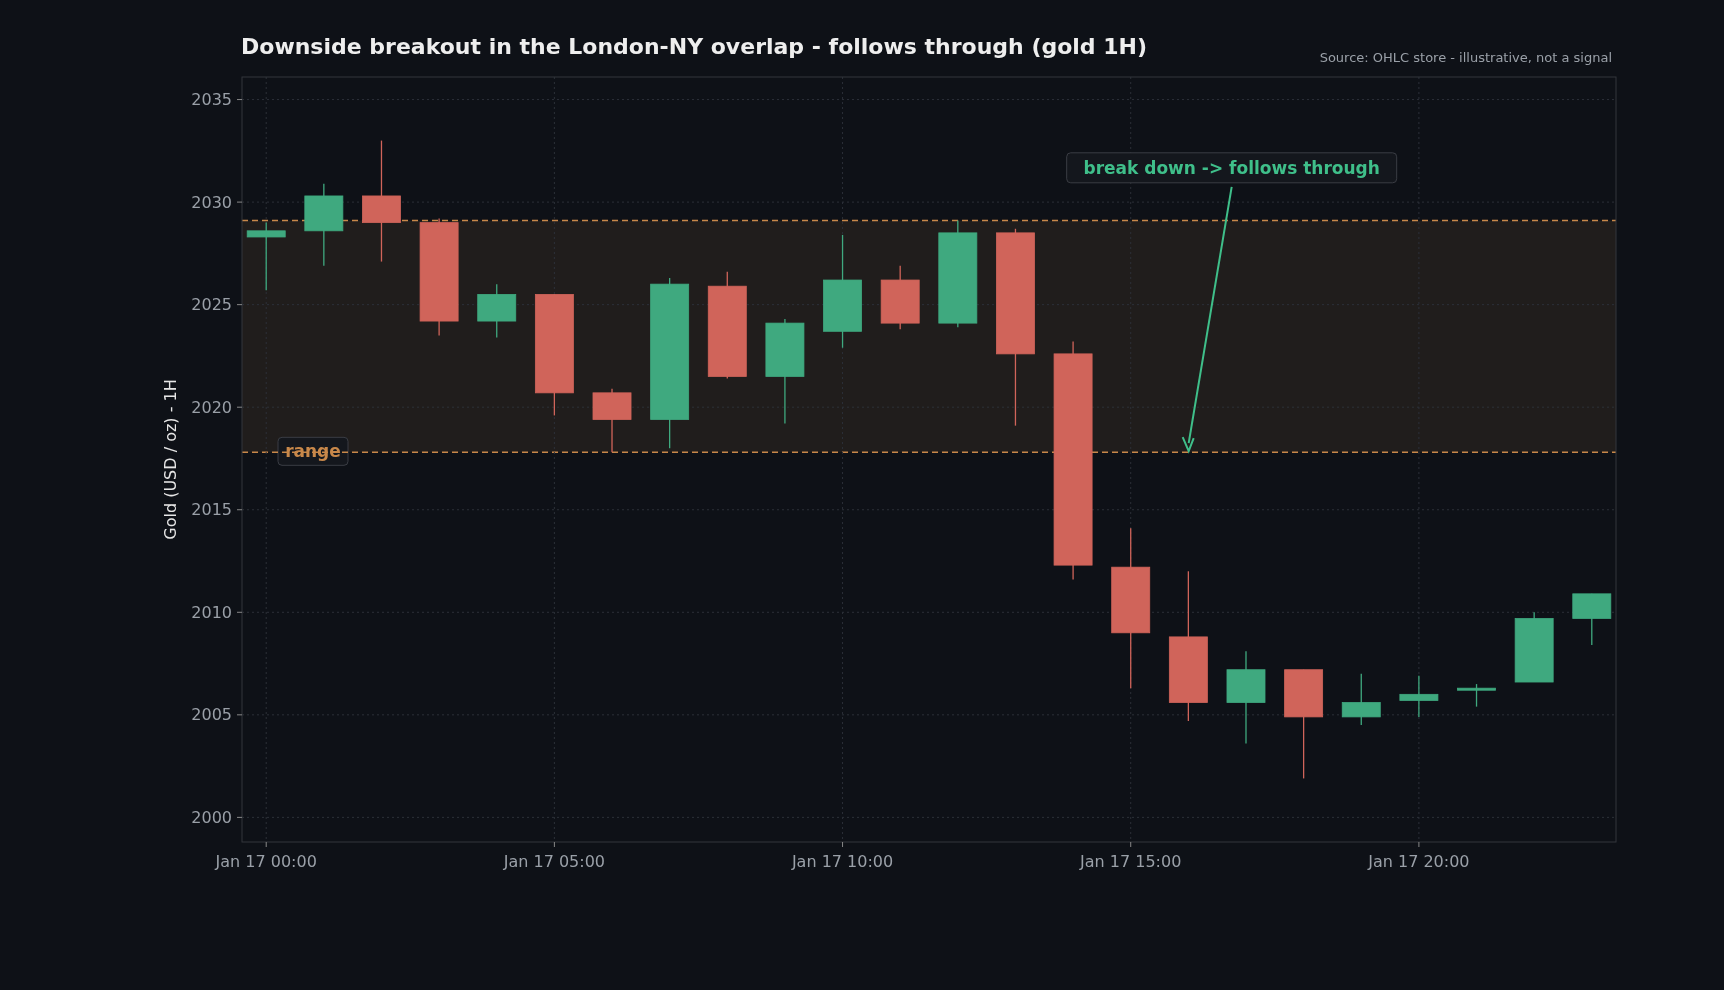  I want to click on y-tick-label: 2030, so click(211, 202).